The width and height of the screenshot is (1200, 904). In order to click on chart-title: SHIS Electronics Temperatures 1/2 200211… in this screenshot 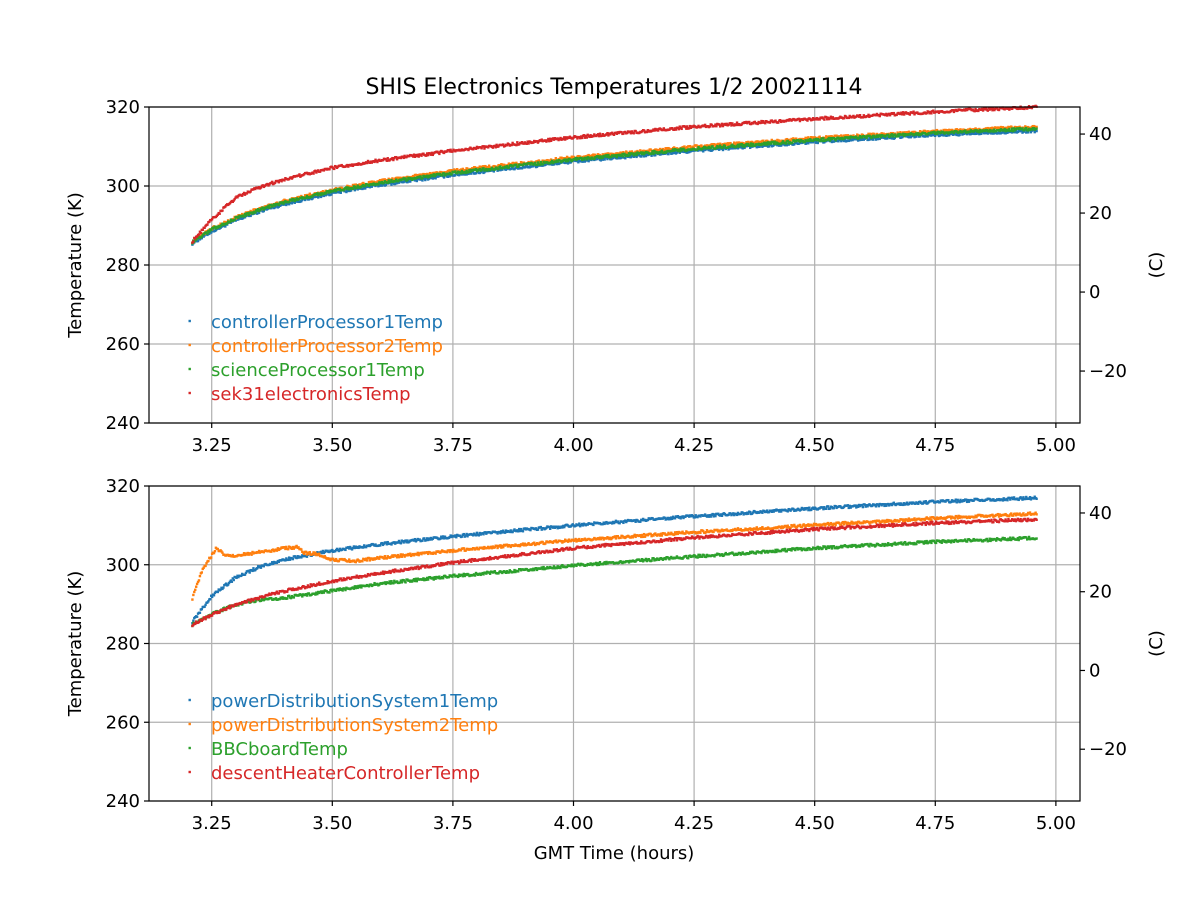, I will do `click(613, 87)`.